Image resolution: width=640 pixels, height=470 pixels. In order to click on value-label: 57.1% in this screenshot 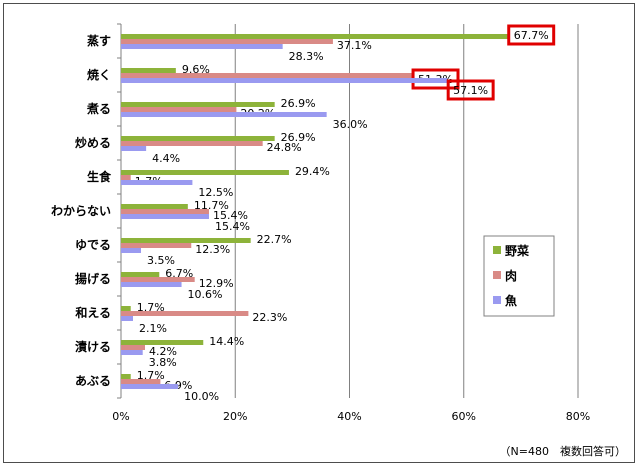, I will do `click(470, 90)`.